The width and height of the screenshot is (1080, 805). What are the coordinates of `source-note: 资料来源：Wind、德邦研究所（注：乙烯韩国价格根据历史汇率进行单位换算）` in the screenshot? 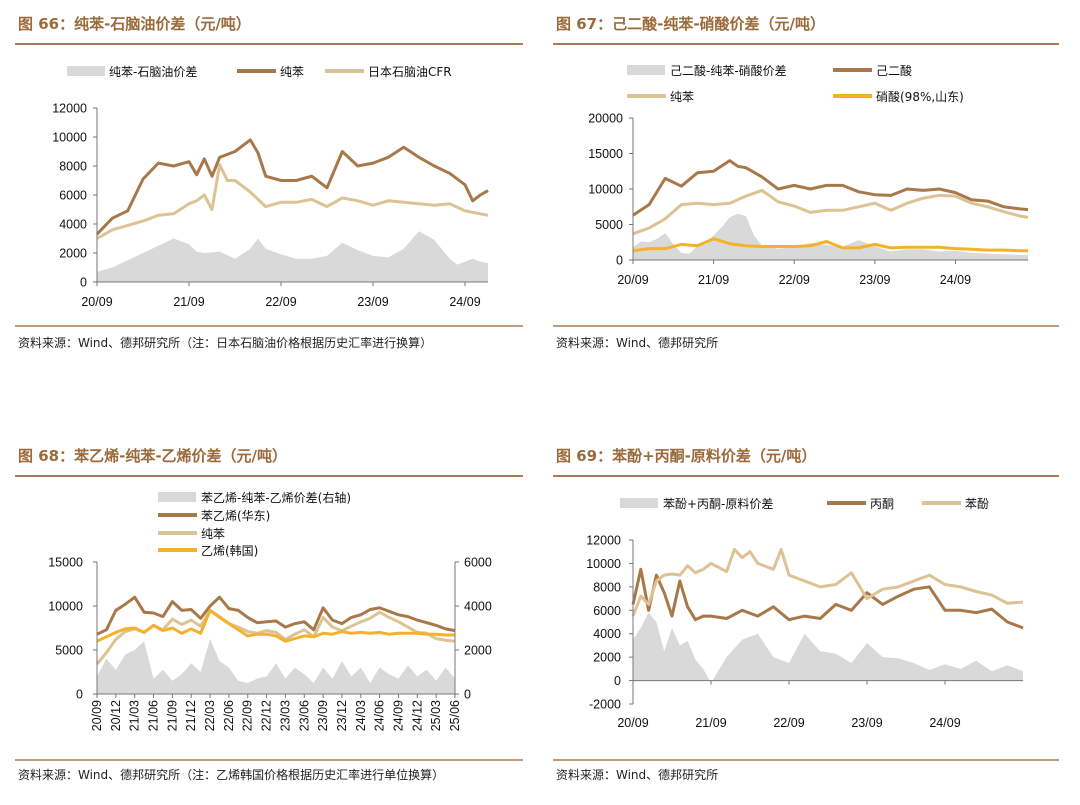 It's located at (231, 774).